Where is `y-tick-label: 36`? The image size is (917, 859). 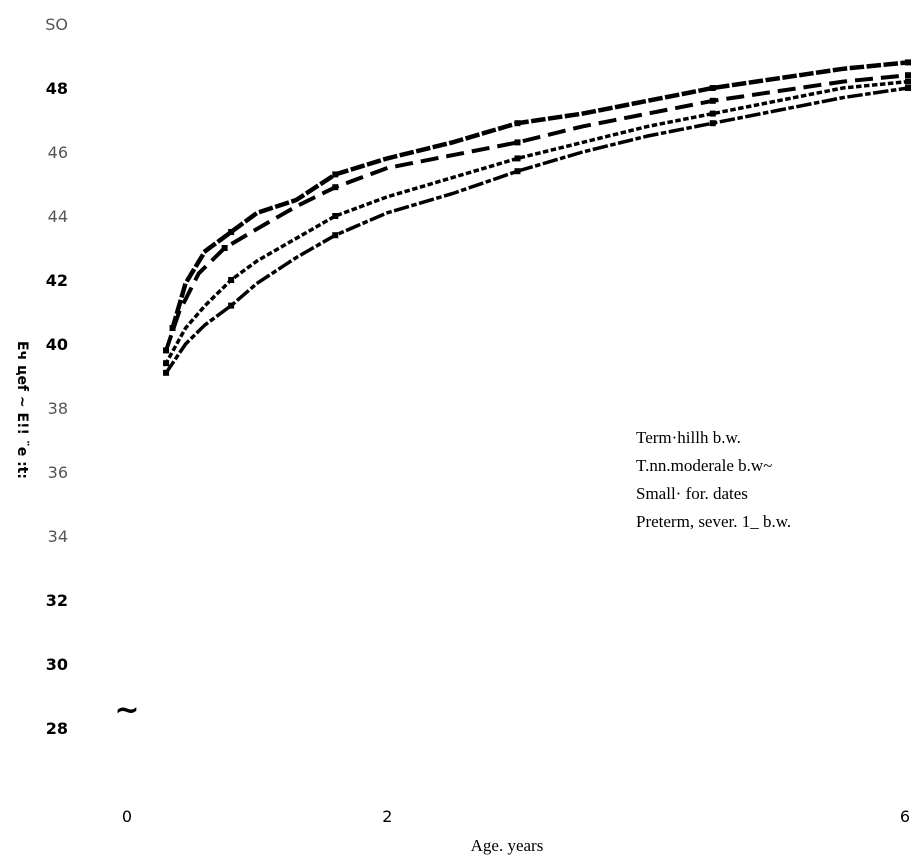
y-tick-label: 36 is located at coordinates (58, 472).